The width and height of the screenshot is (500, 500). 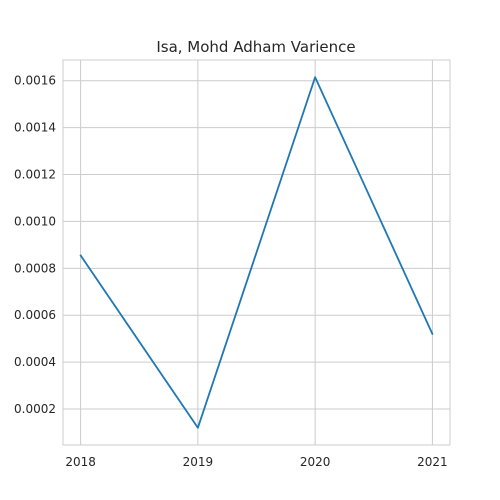 What do you see at coordinates (35, 362) in the screenshot?
I see `y-tick-label: 0.0004` at bounding box center [35, 362].